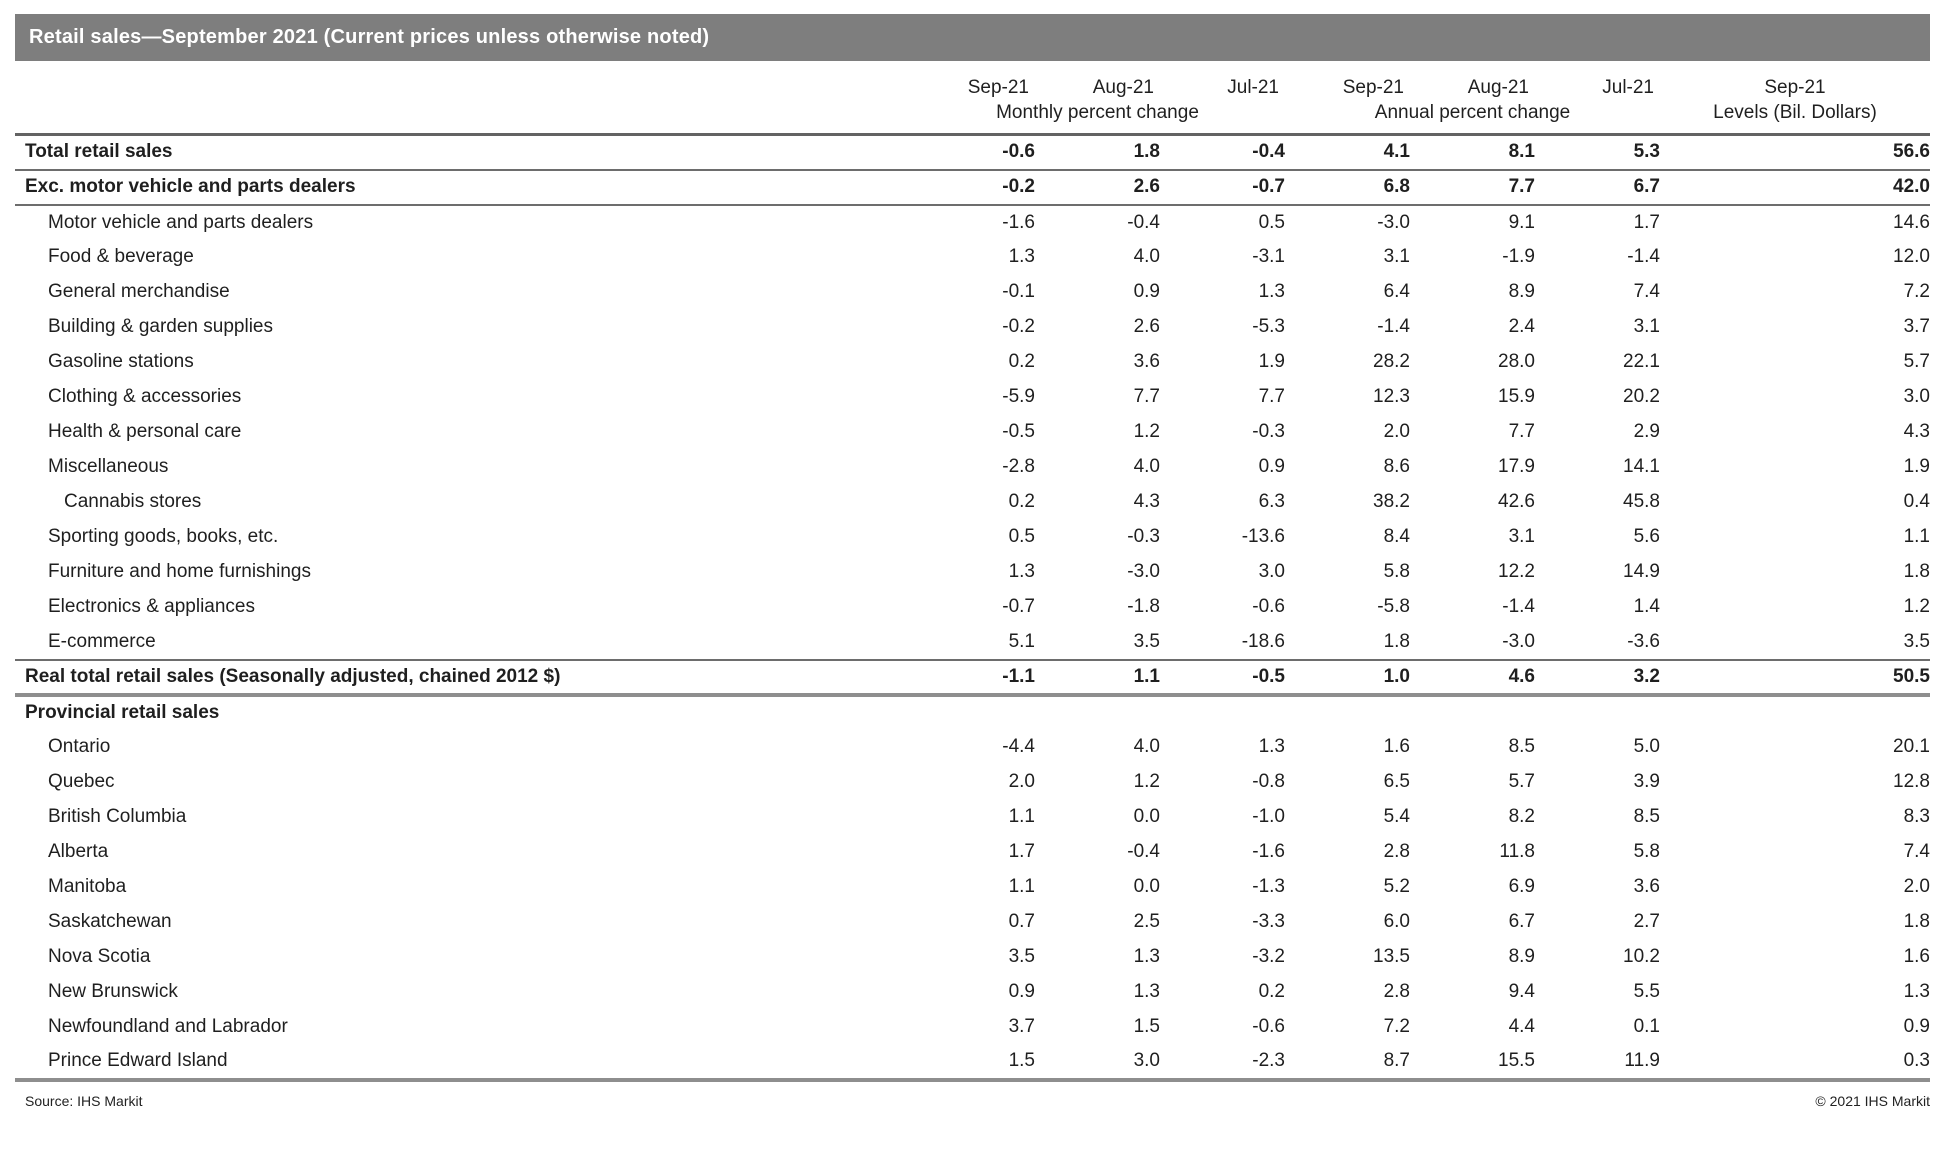 The width and height of the screenshot is (1942, 1156). I want to click on cell-value: -0.3, so click(1268, 431).